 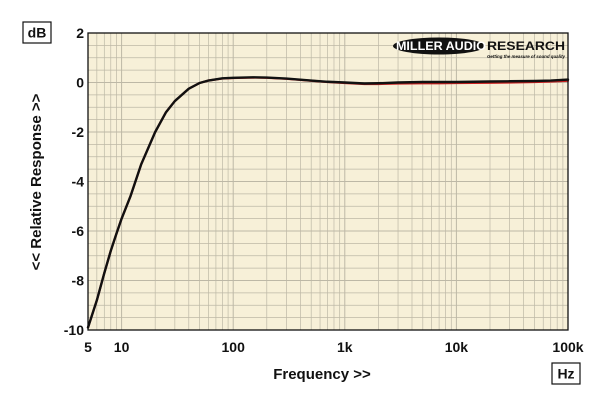 What do you see at coordinates (122, 347) in the screenshot?
I see `x-tick-label: 10` at bounding box center [122, 347].